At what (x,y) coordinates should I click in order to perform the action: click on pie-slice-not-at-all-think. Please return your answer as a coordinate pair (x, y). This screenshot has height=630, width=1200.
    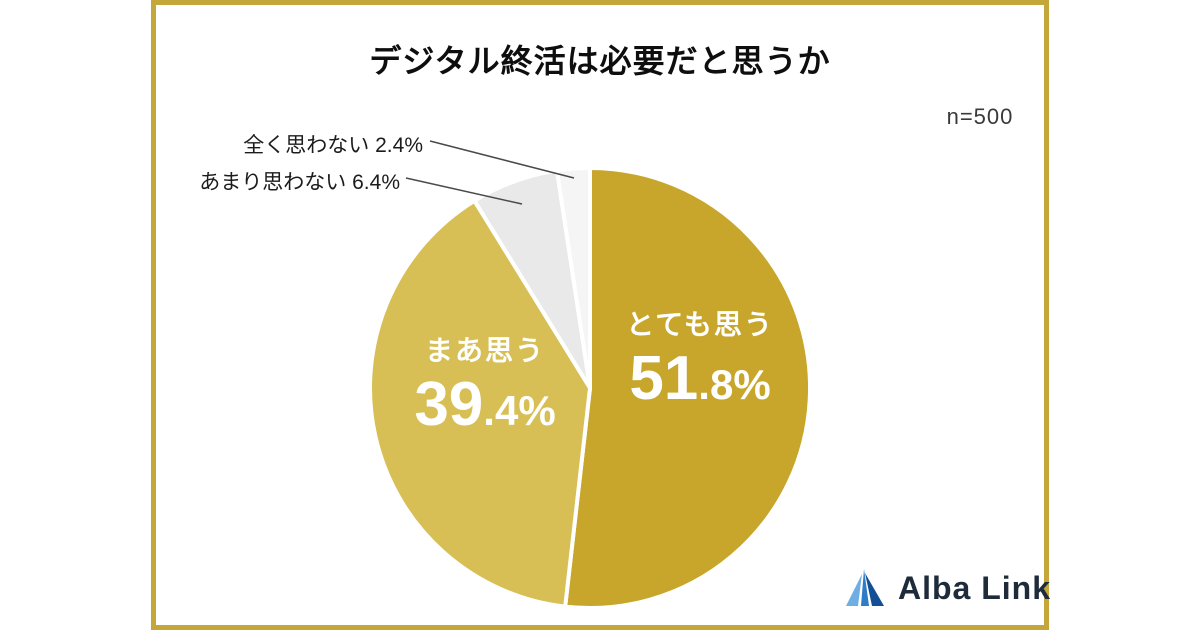
    Looking at the image, I should click on (573, 278).